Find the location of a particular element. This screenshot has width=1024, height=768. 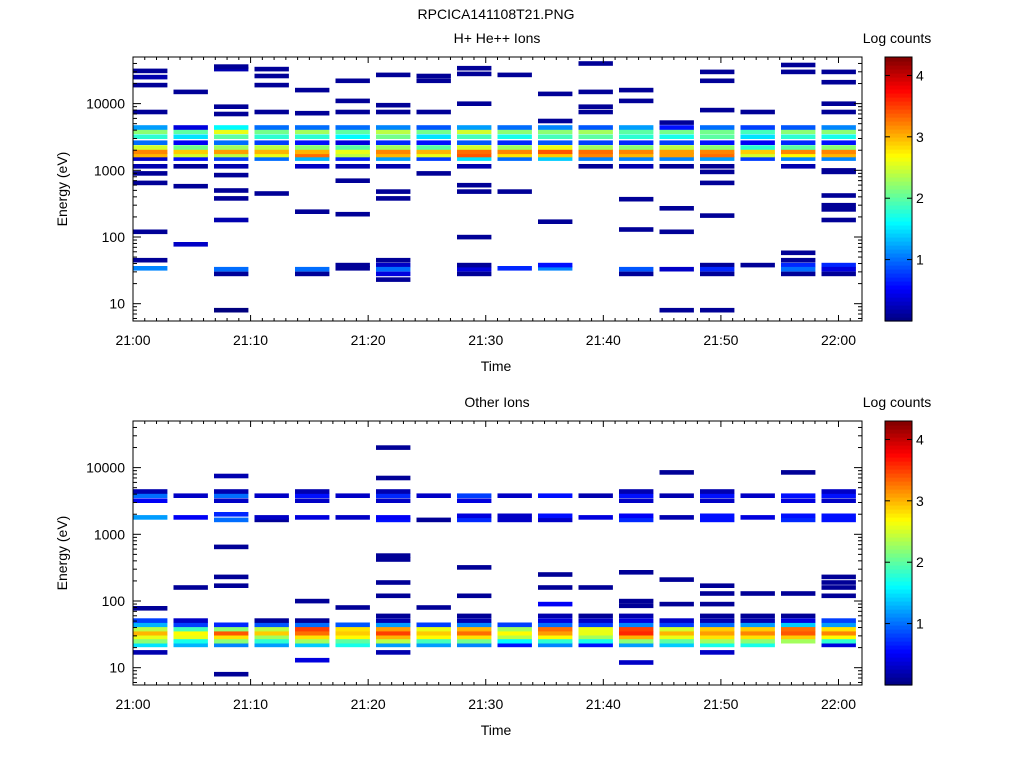

x-axis-label: Time is located at coordinates (496, 366).